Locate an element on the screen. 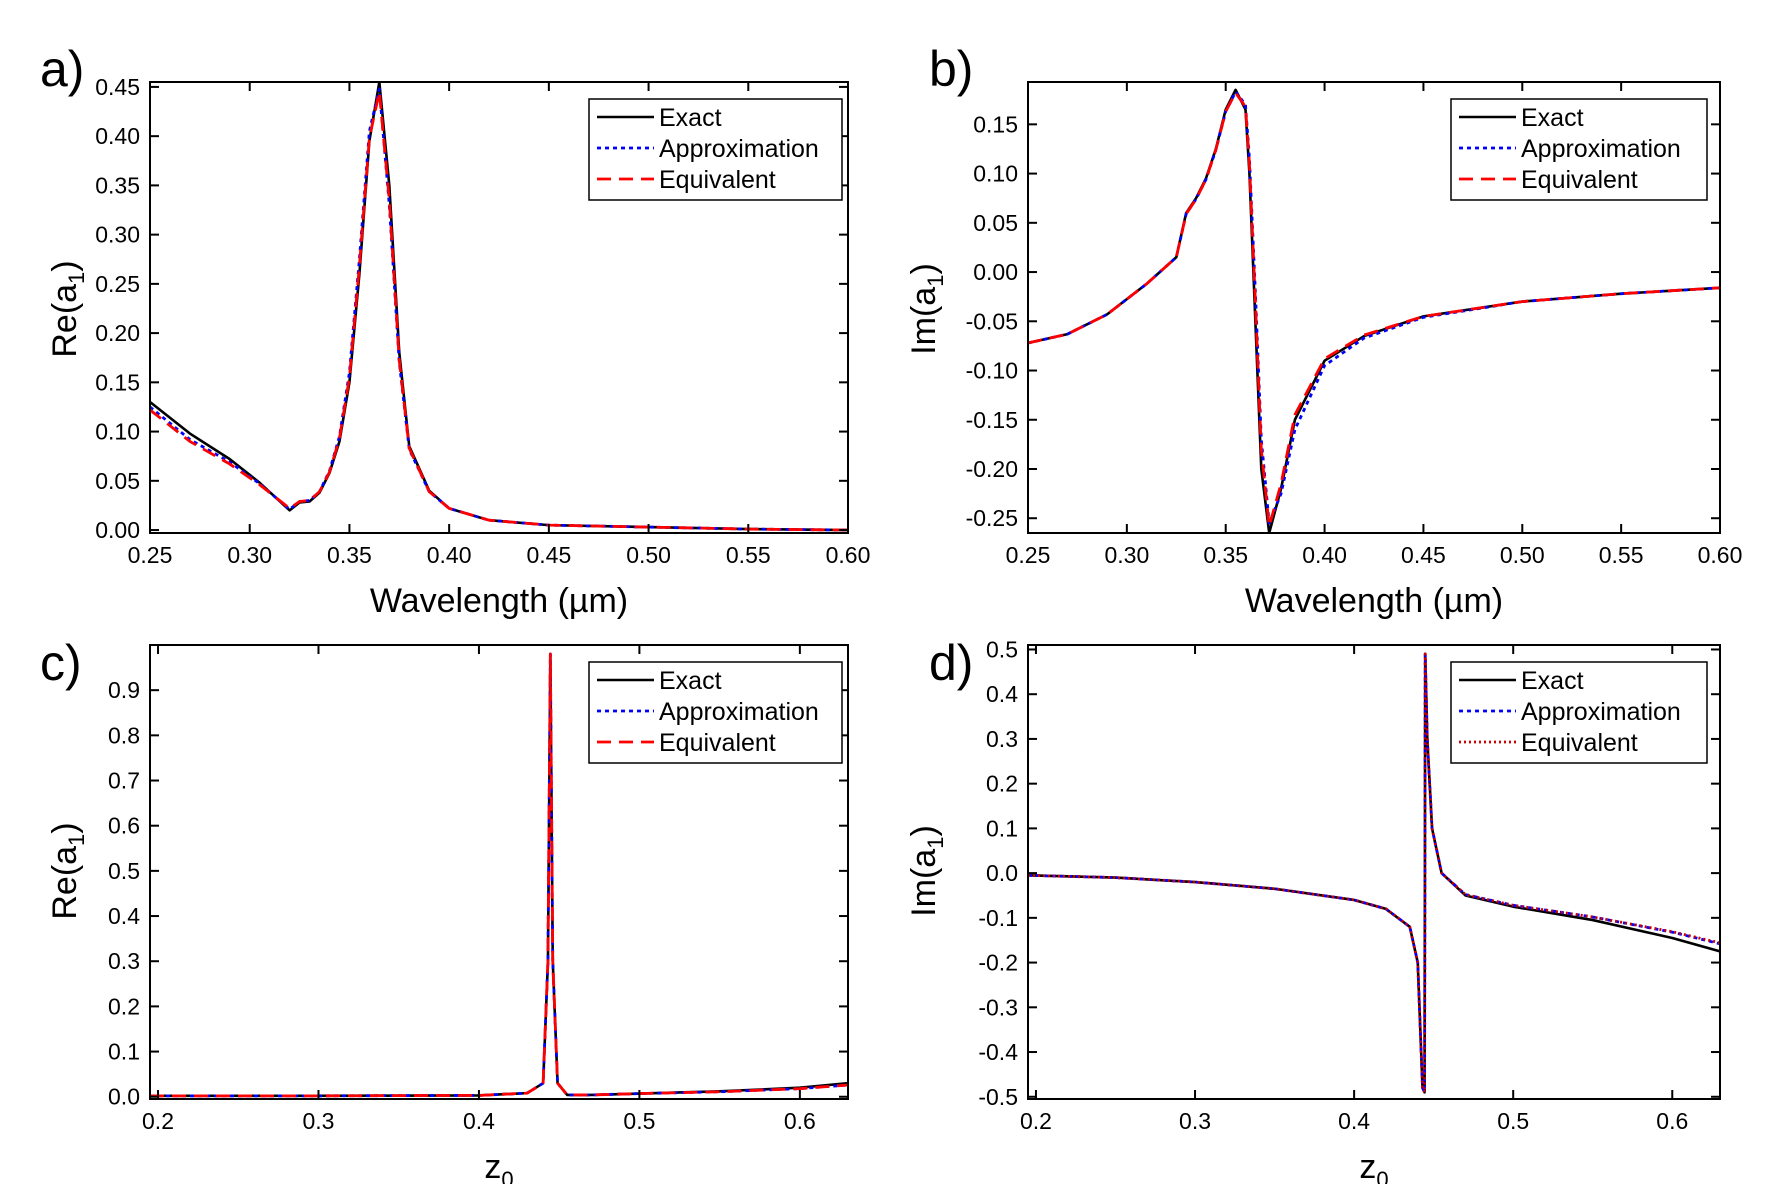  y-tick-label: -0.15 is located at coordinates (992, 420).